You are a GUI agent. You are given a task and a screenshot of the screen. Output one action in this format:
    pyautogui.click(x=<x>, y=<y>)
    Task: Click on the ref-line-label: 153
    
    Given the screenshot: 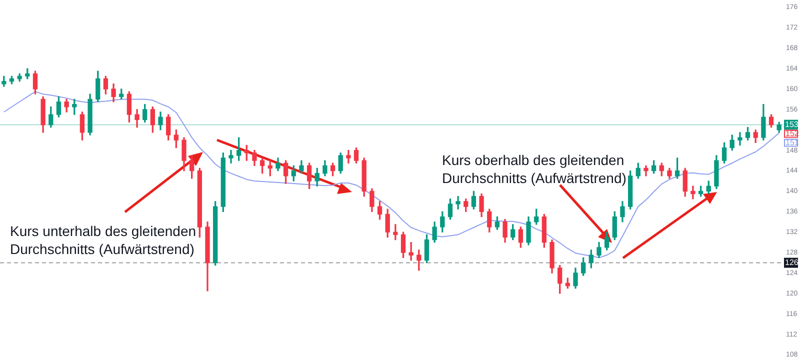 What is the action you would take?
    pyautogui.click(x=792, y=124)
    